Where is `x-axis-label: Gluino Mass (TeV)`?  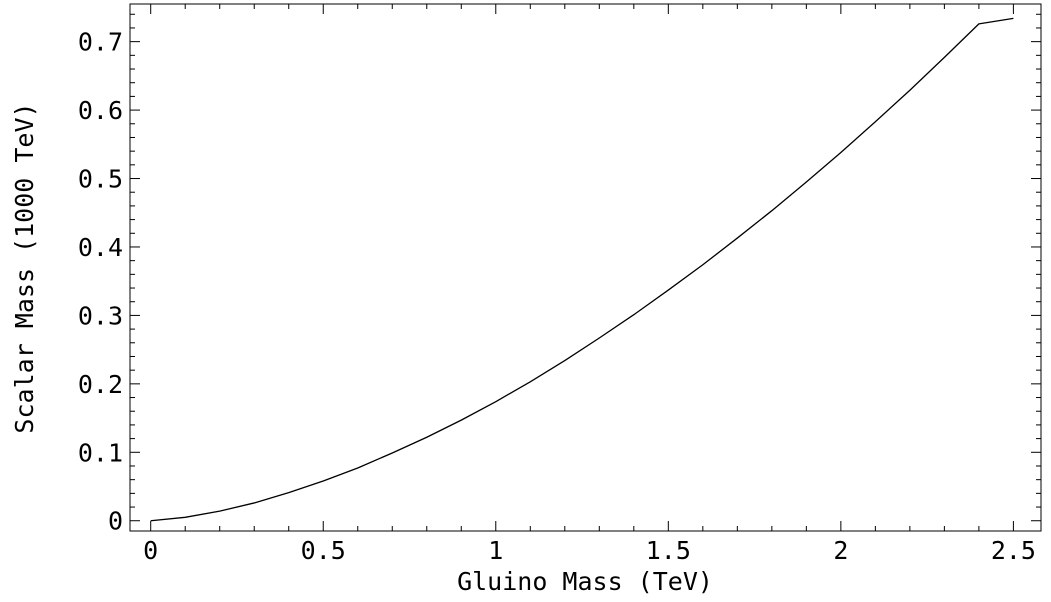 x-axis-label: Gluino Mass (TeV) is located at coordinates (585, 581).